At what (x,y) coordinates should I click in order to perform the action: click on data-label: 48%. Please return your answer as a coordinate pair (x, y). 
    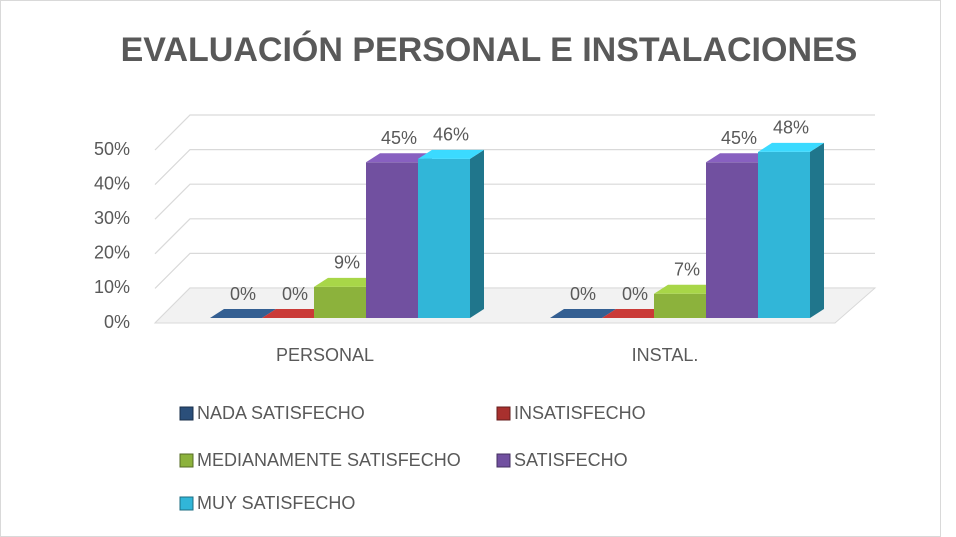
    Looking at the image, I should click on (791, 128).